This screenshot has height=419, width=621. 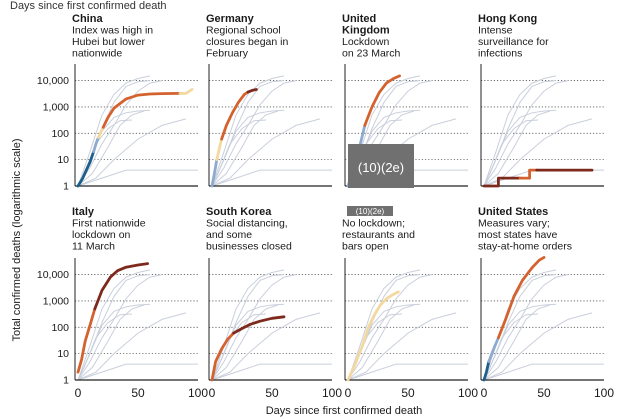 I want to click on redaction-label: (10)(2e), so click(x=370, y=211).